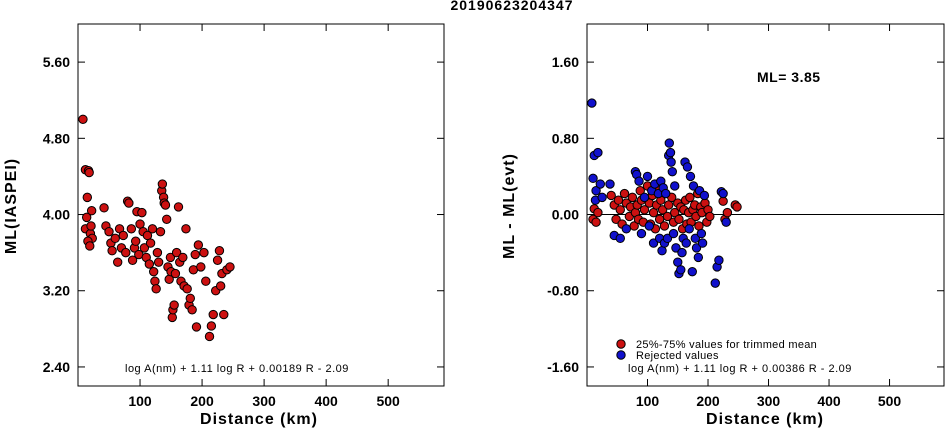 The width and height of the screenshot is (947, 428). What do you see at coordinates (563, 367) in the screenshot?
I see `right-y-tick-label: -1.60` at bounding box center [563, 367].